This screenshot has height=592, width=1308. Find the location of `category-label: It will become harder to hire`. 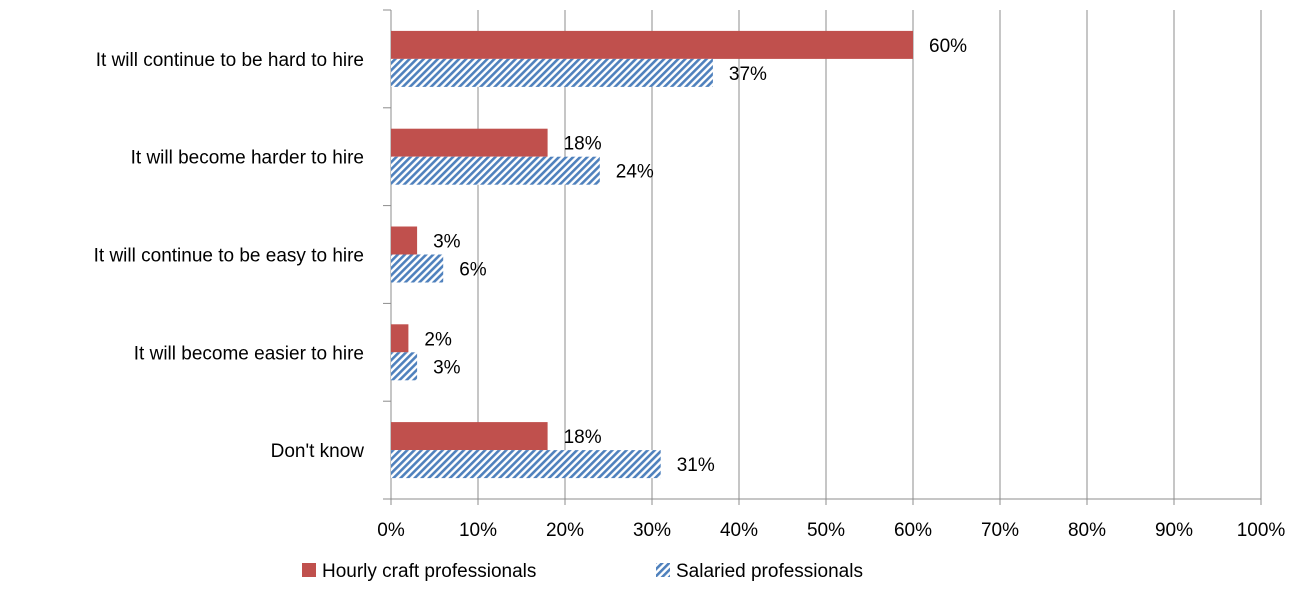

category-label: It will become harder to hire is located at coordinates (247, 158).